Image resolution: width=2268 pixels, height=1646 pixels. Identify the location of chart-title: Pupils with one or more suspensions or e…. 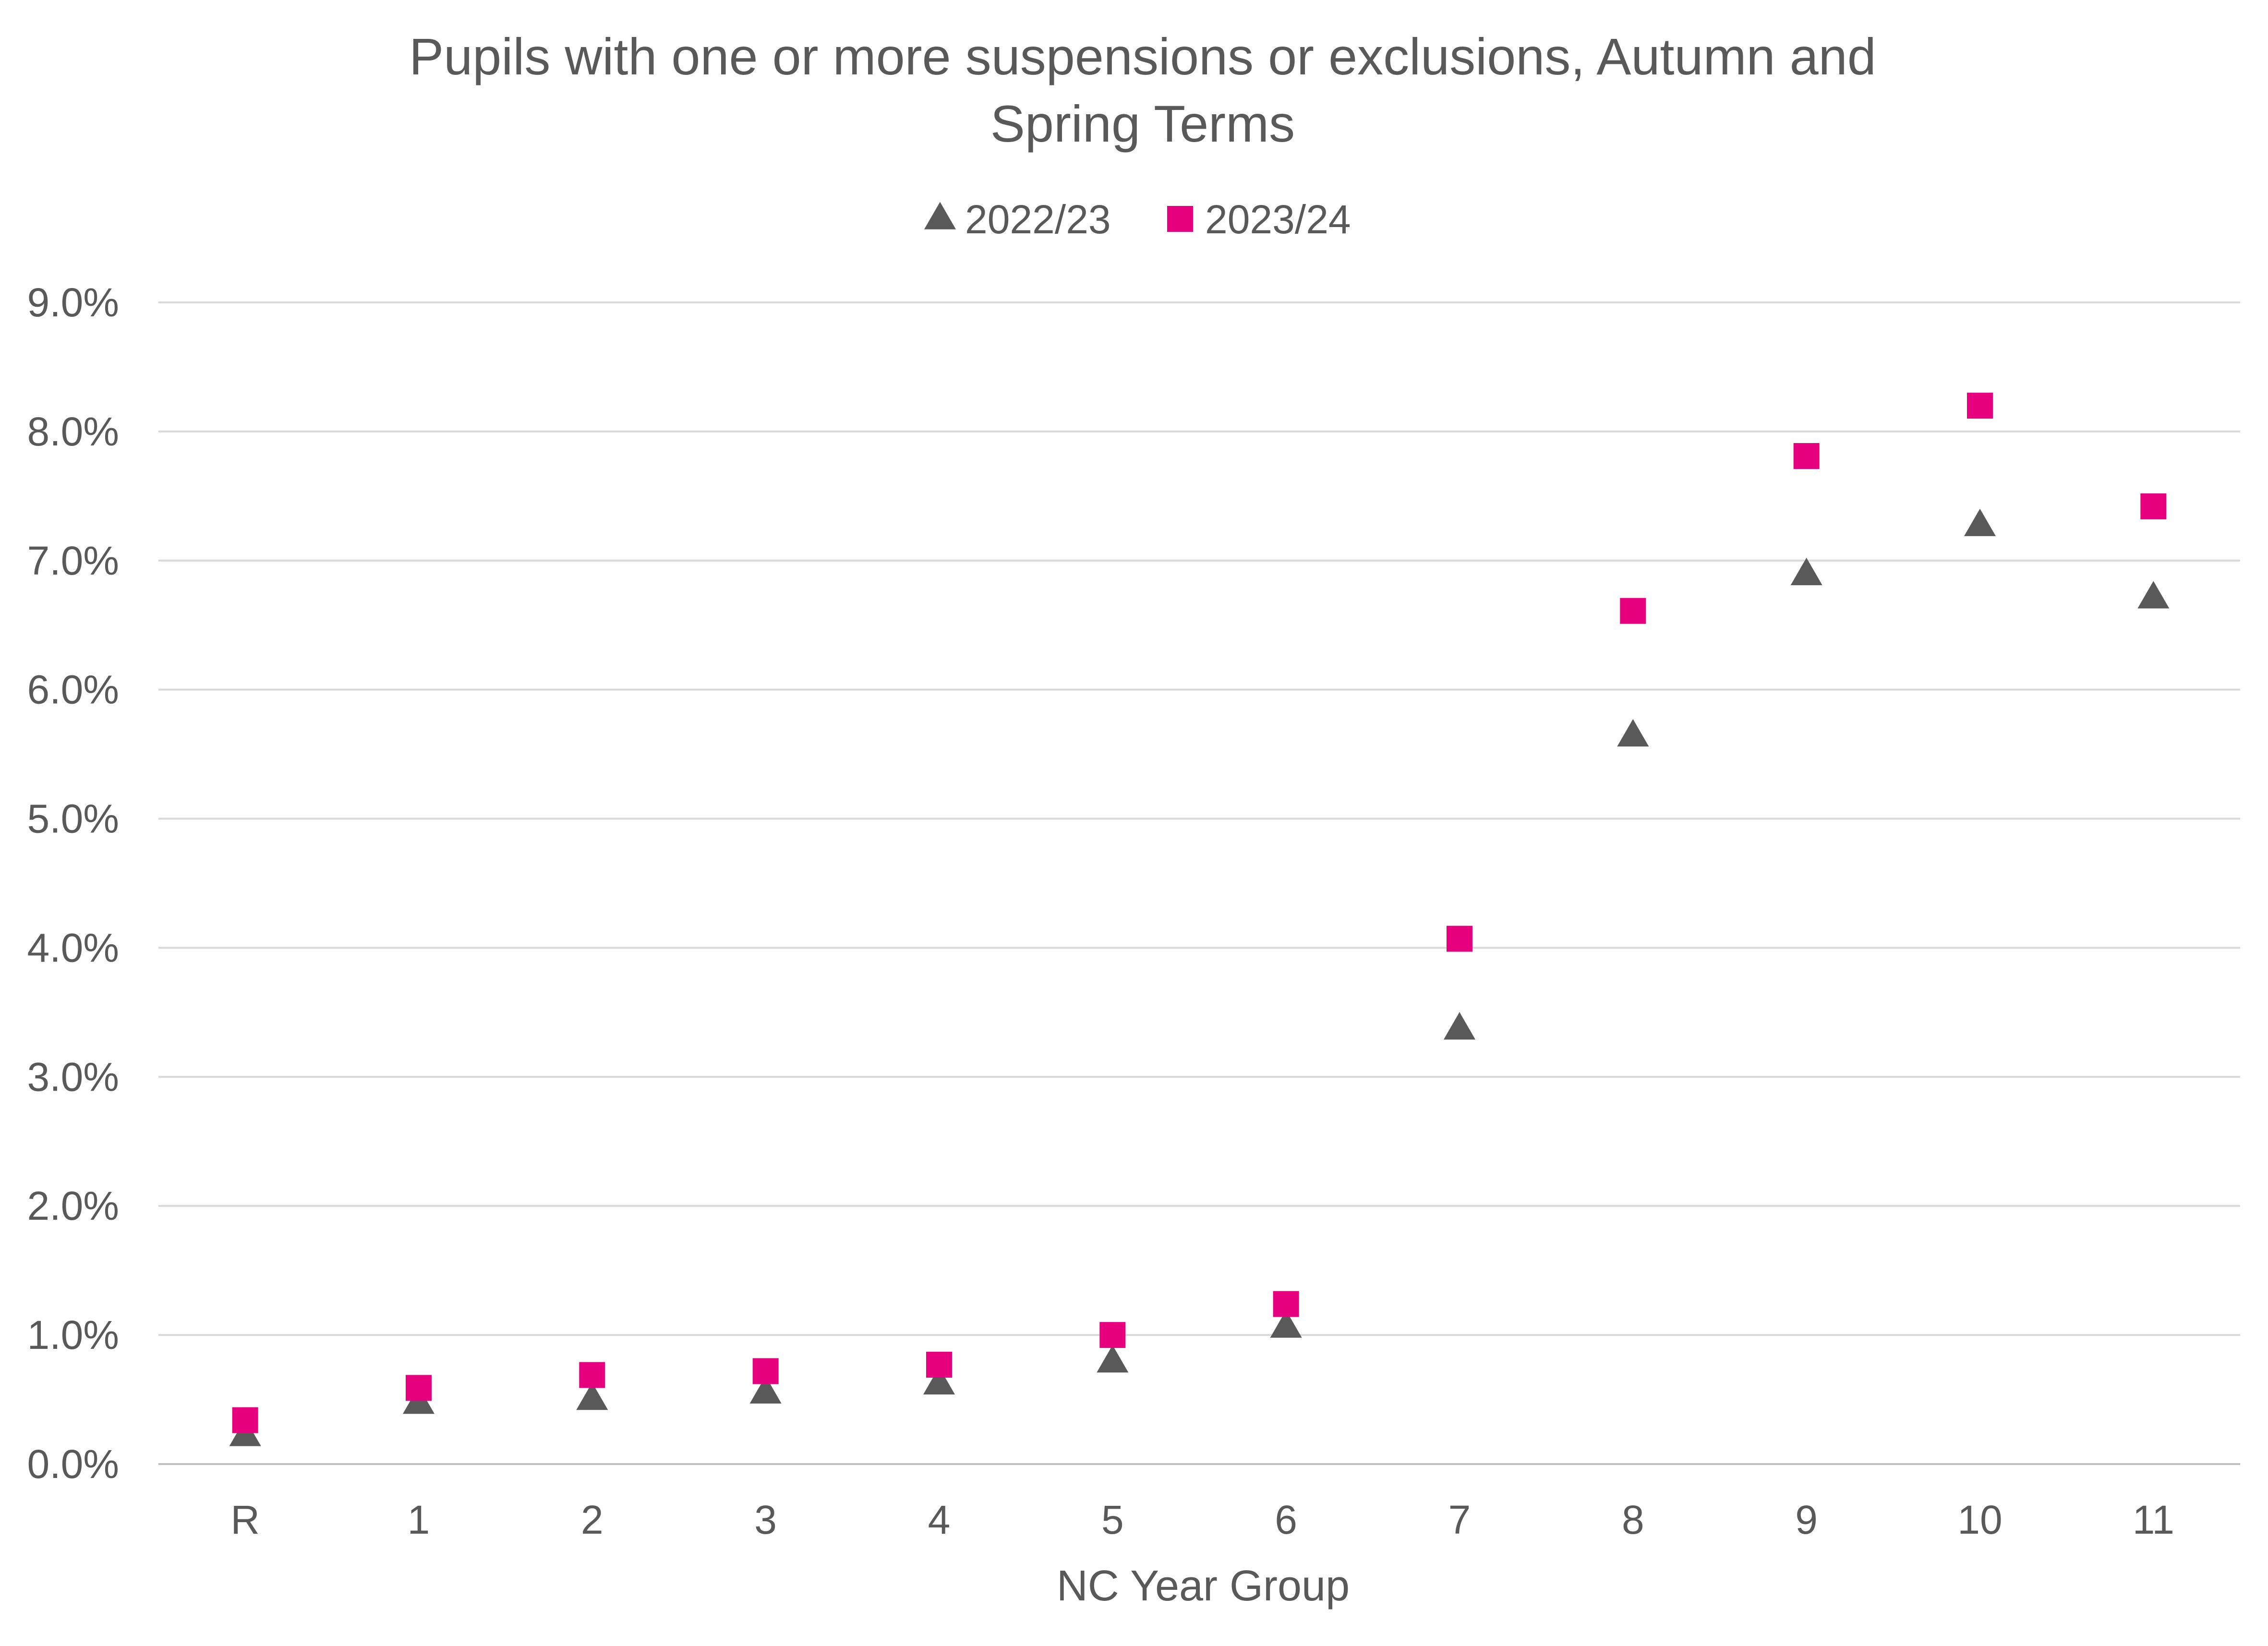
(1142, 90).